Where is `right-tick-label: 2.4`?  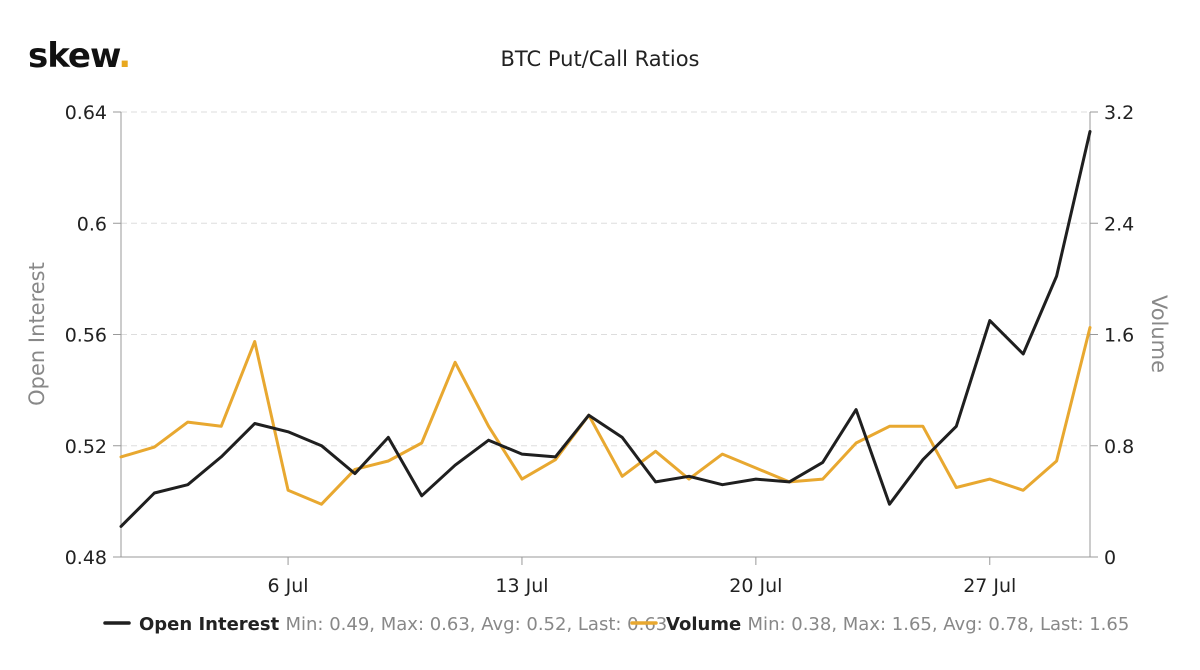
right-tick-label: 2.4 is located at coordinates (1119, 224).